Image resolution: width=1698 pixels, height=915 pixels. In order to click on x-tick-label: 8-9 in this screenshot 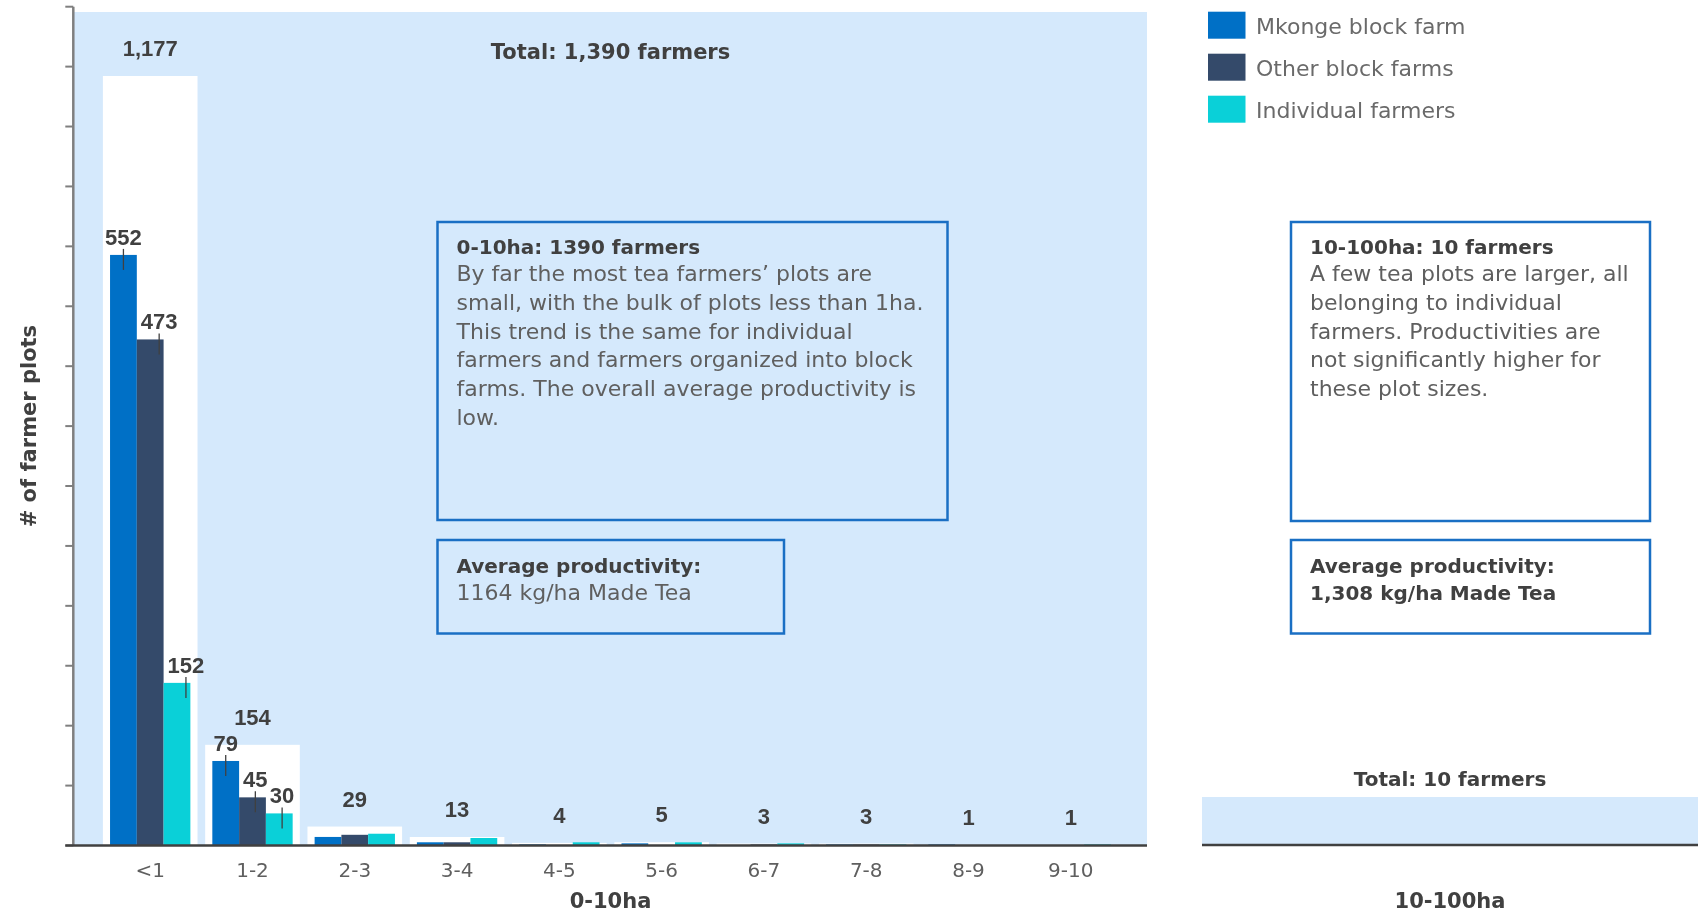, I will do `click(968, 870)`.